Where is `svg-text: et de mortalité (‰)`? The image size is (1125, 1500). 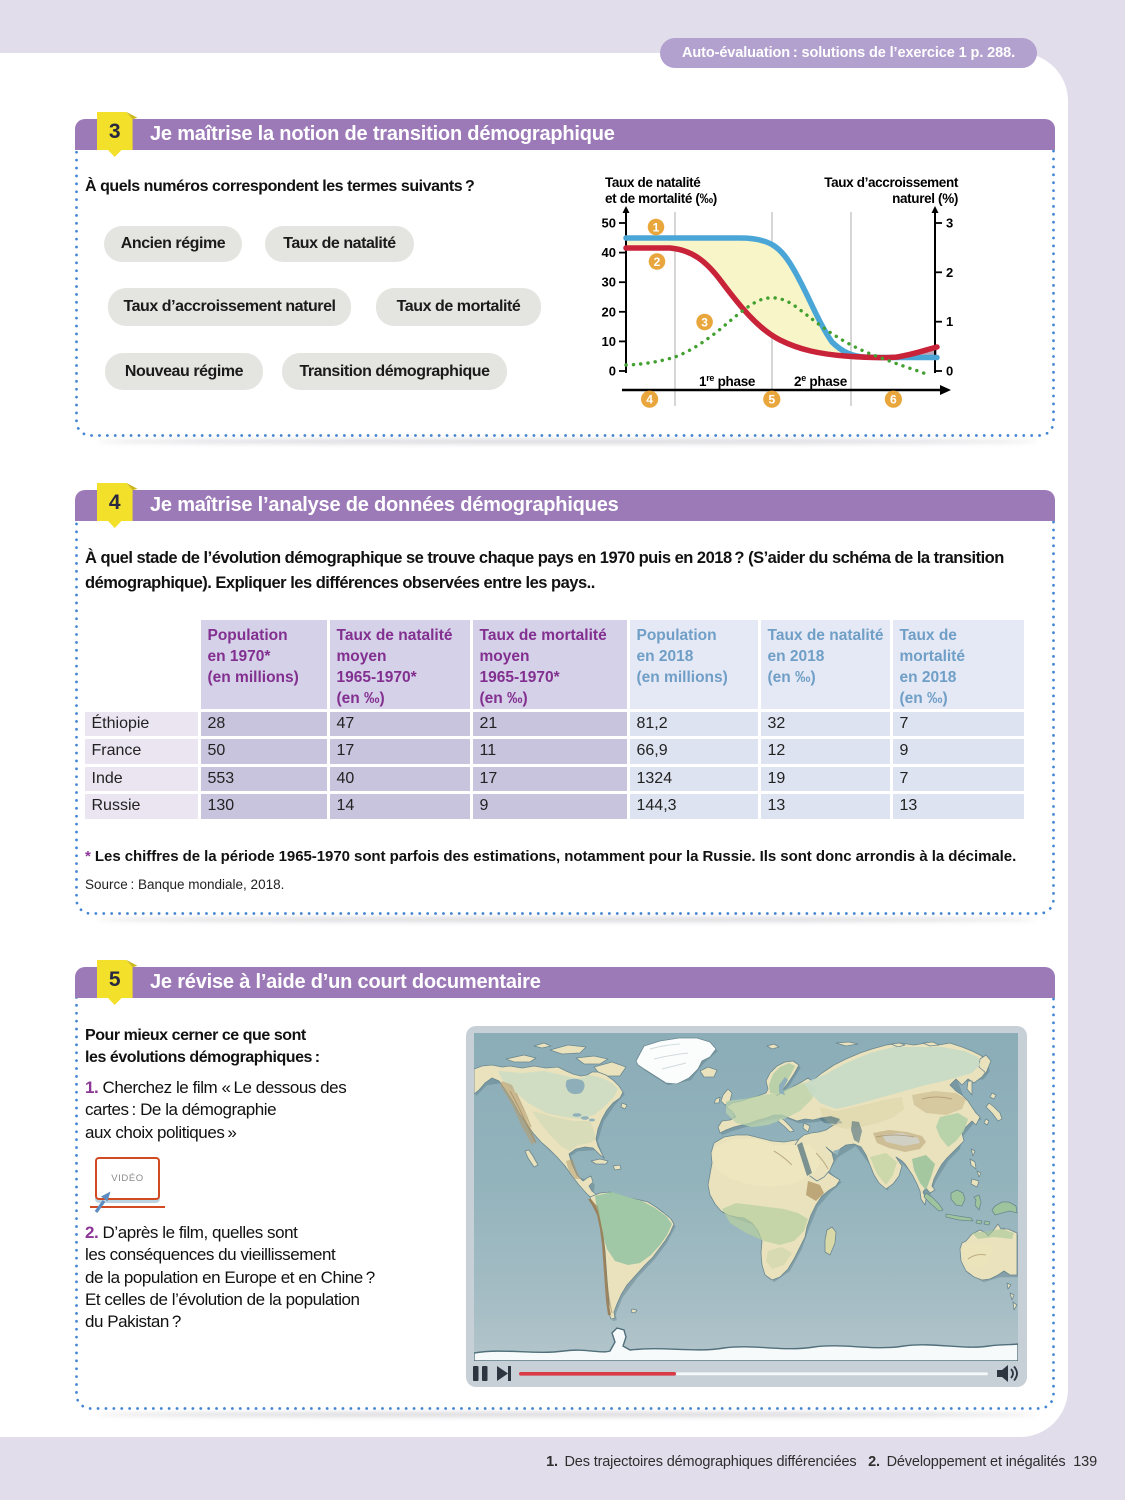 svg-text: et de mortalité (‰) is located at coordinates (661, 198).